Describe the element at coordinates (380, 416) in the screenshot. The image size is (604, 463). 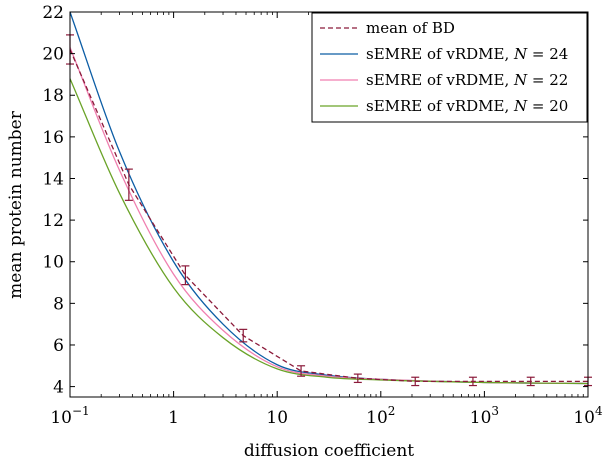
I see `x-tick-label: 10²` at that location.